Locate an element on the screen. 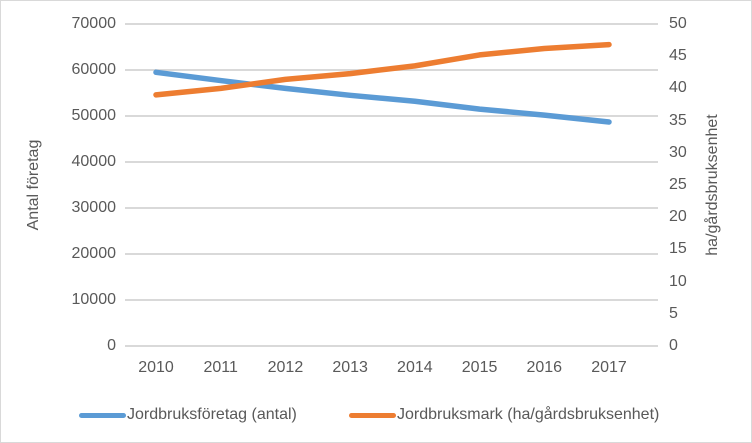  right-axis-tick-label: 20 is located at coordinates (678, 217).